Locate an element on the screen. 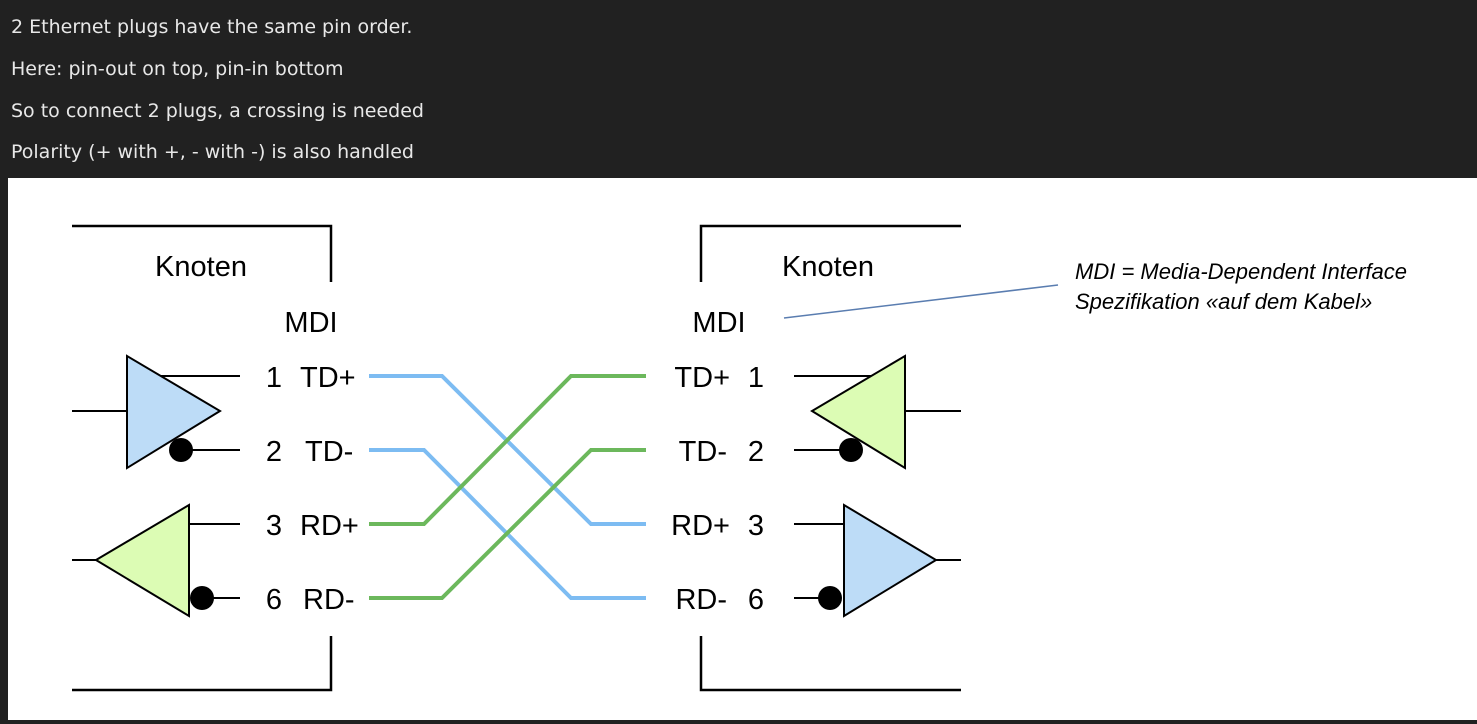 The height and width of the screenshot is (724, 1477). left-pin-1: 1 TD+ is located at coordinates (311, 378).